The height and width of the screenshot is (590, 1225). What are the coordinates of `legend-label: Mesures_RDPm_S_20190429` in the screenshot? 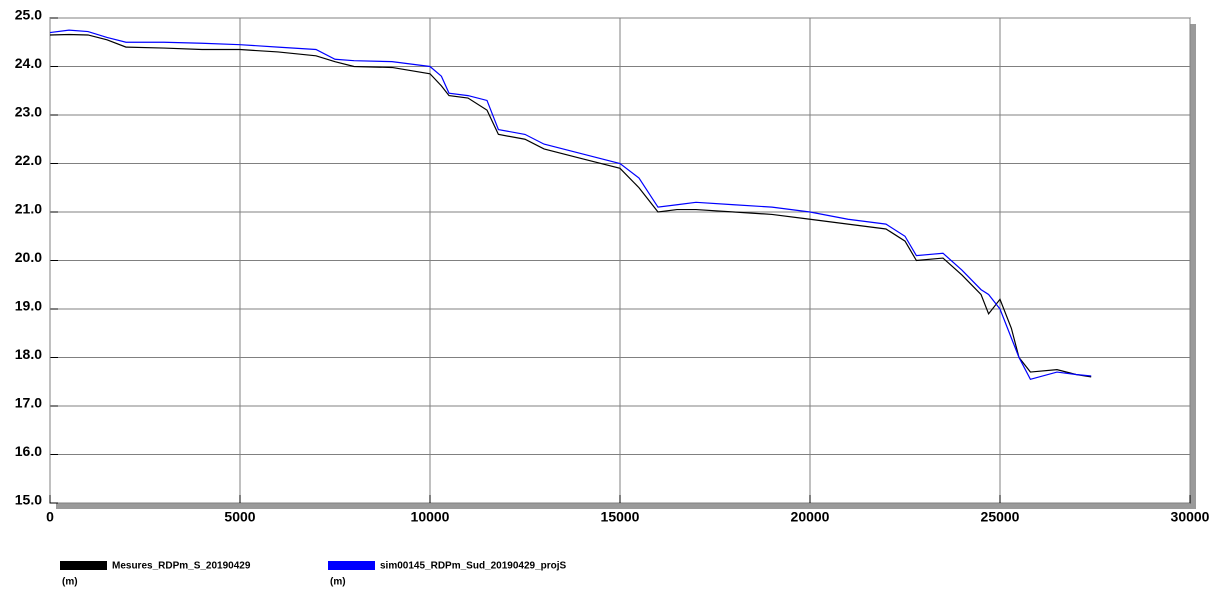 It's located at (181, 566).